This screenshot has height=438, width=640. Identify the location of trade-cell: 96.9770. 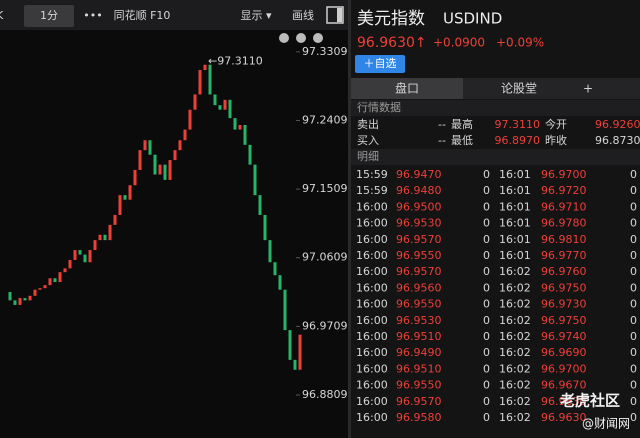
(564, 255).